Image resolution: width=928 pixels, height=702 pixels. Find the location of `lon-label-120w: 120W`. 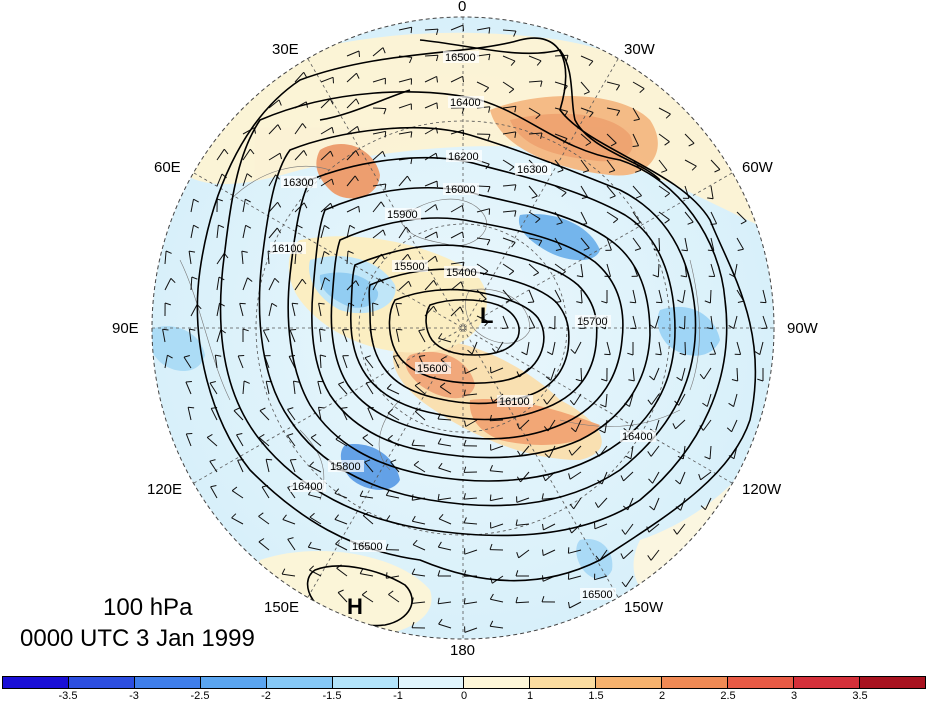

lon-label-120w: 120W is located at coordinates (762, 489).